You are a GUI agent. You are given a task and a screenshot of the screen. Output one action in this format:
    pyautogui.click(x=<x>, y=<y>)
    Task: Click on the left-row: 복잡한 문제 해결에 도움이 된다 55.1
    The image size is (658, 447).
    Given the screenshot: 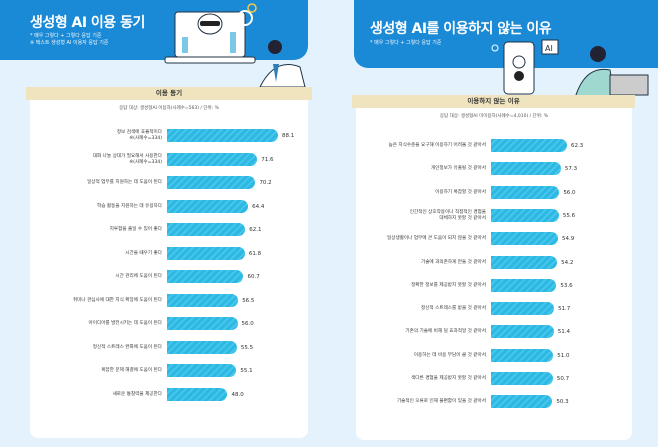 What is the action you would take?
    pyautogui.click(x=169, y=371)
    